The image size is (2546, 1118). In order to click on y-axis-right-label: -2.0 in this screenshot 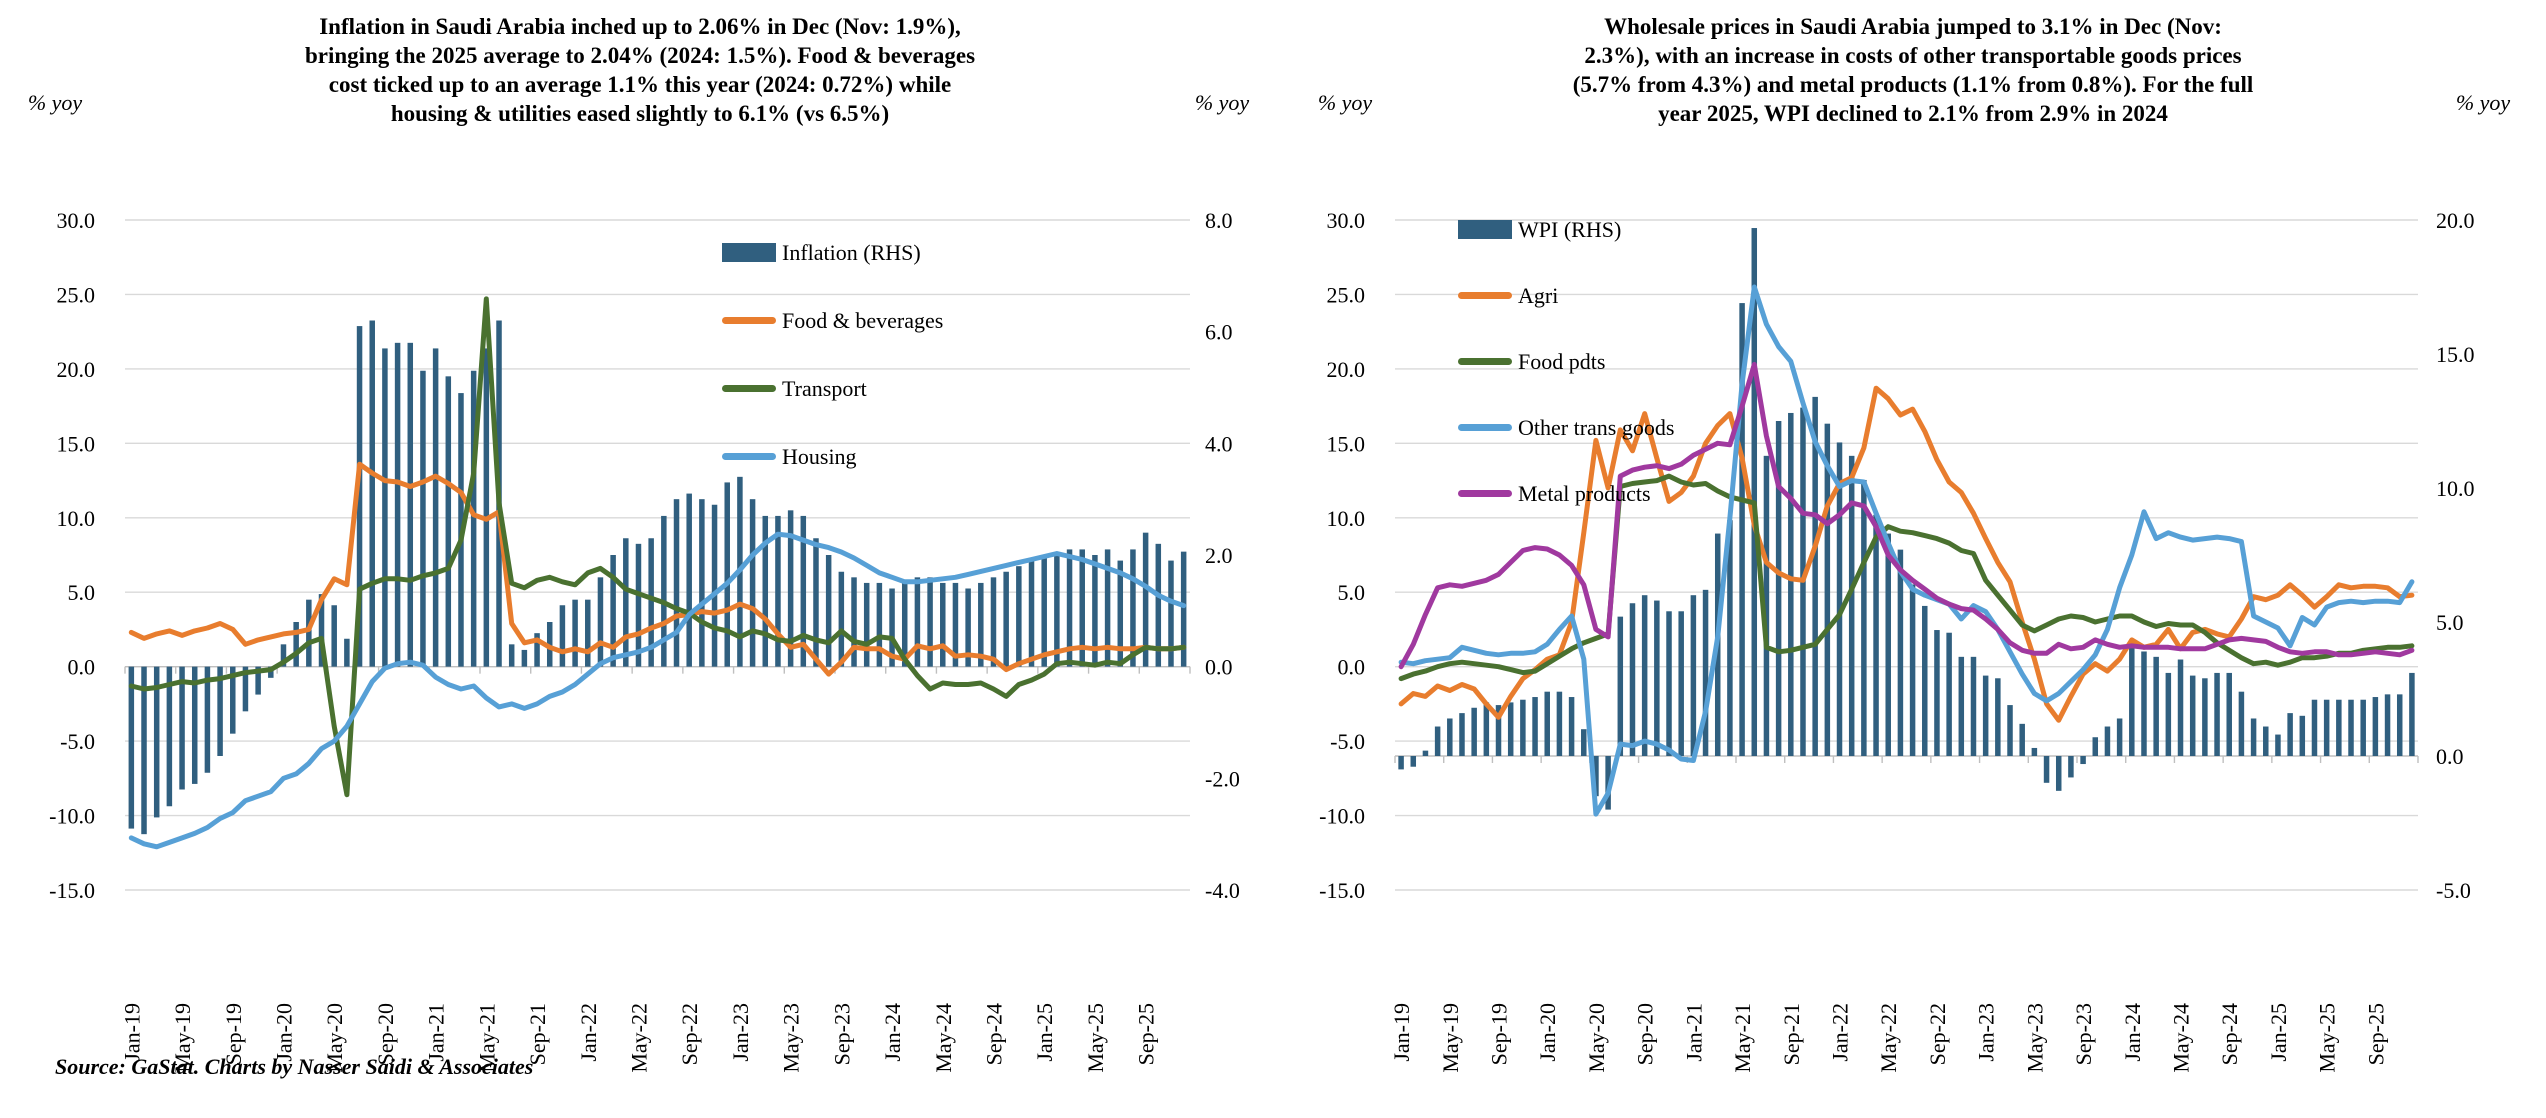, I will do `click(1222, 778)`.